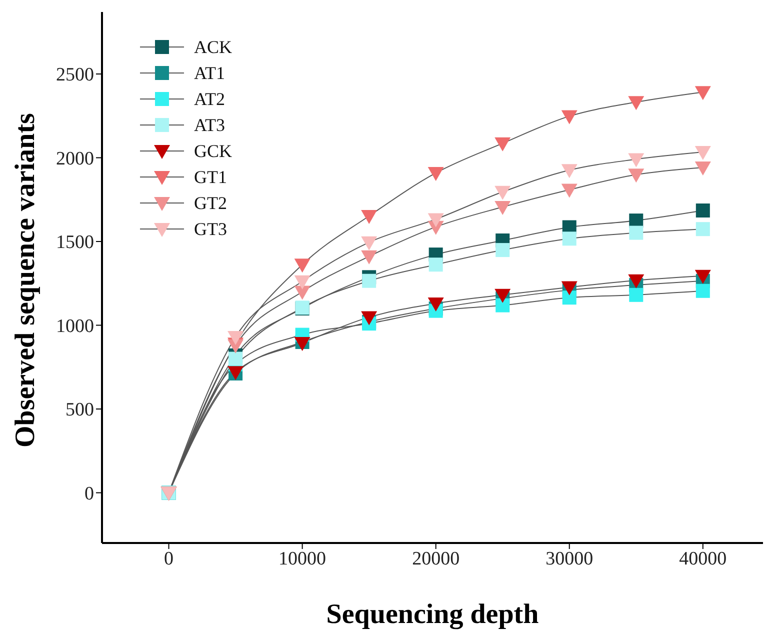  Describe the element at coordinates (80, 410) in the screenshot. I see `y-tick-label: 500` at that location.